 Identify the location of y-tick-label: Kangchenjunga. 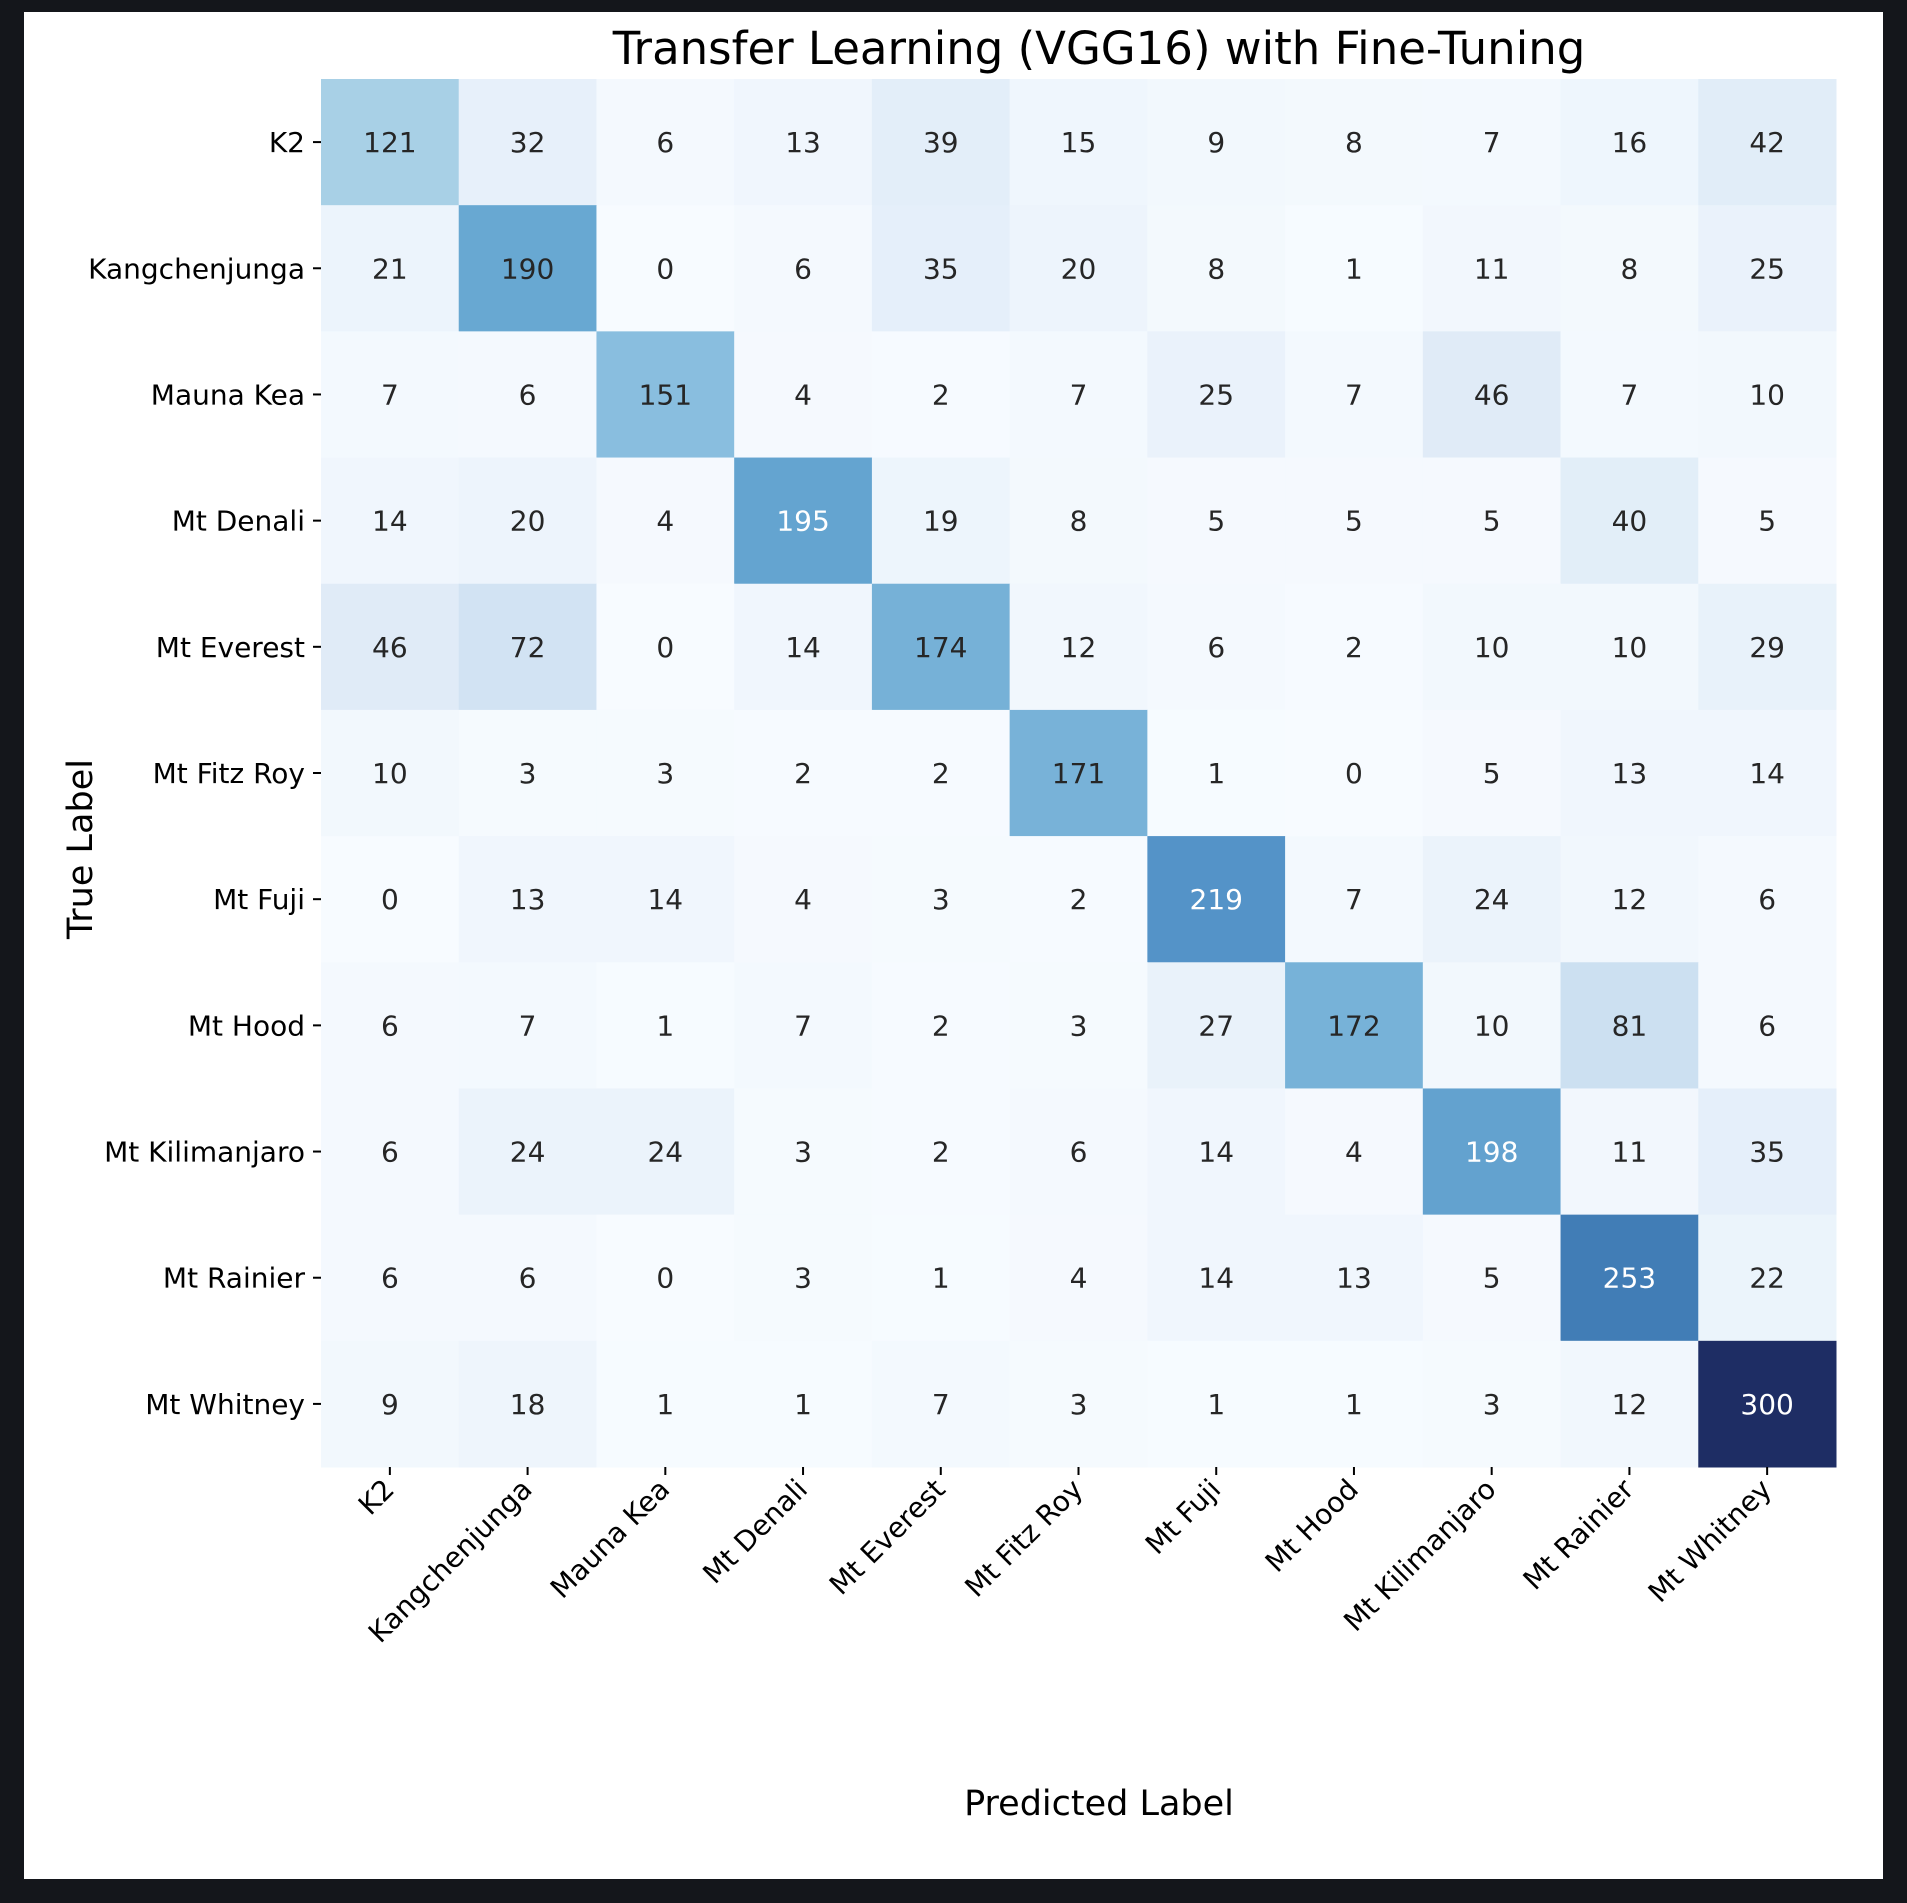
(196, 268).